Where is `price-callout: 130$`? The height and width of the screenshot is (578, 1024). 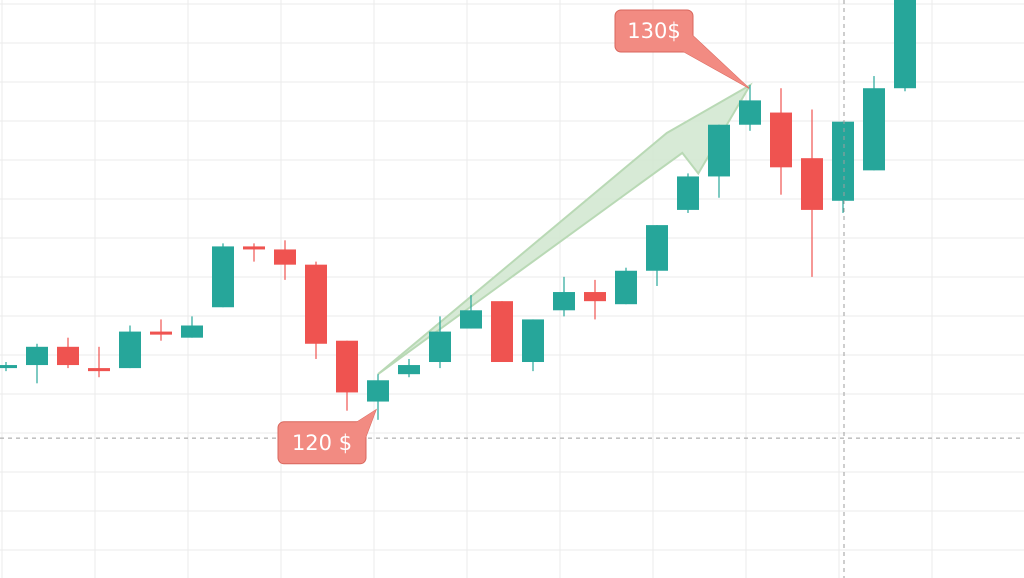
price-callout: 130$ is located at coordinates (682, 49).